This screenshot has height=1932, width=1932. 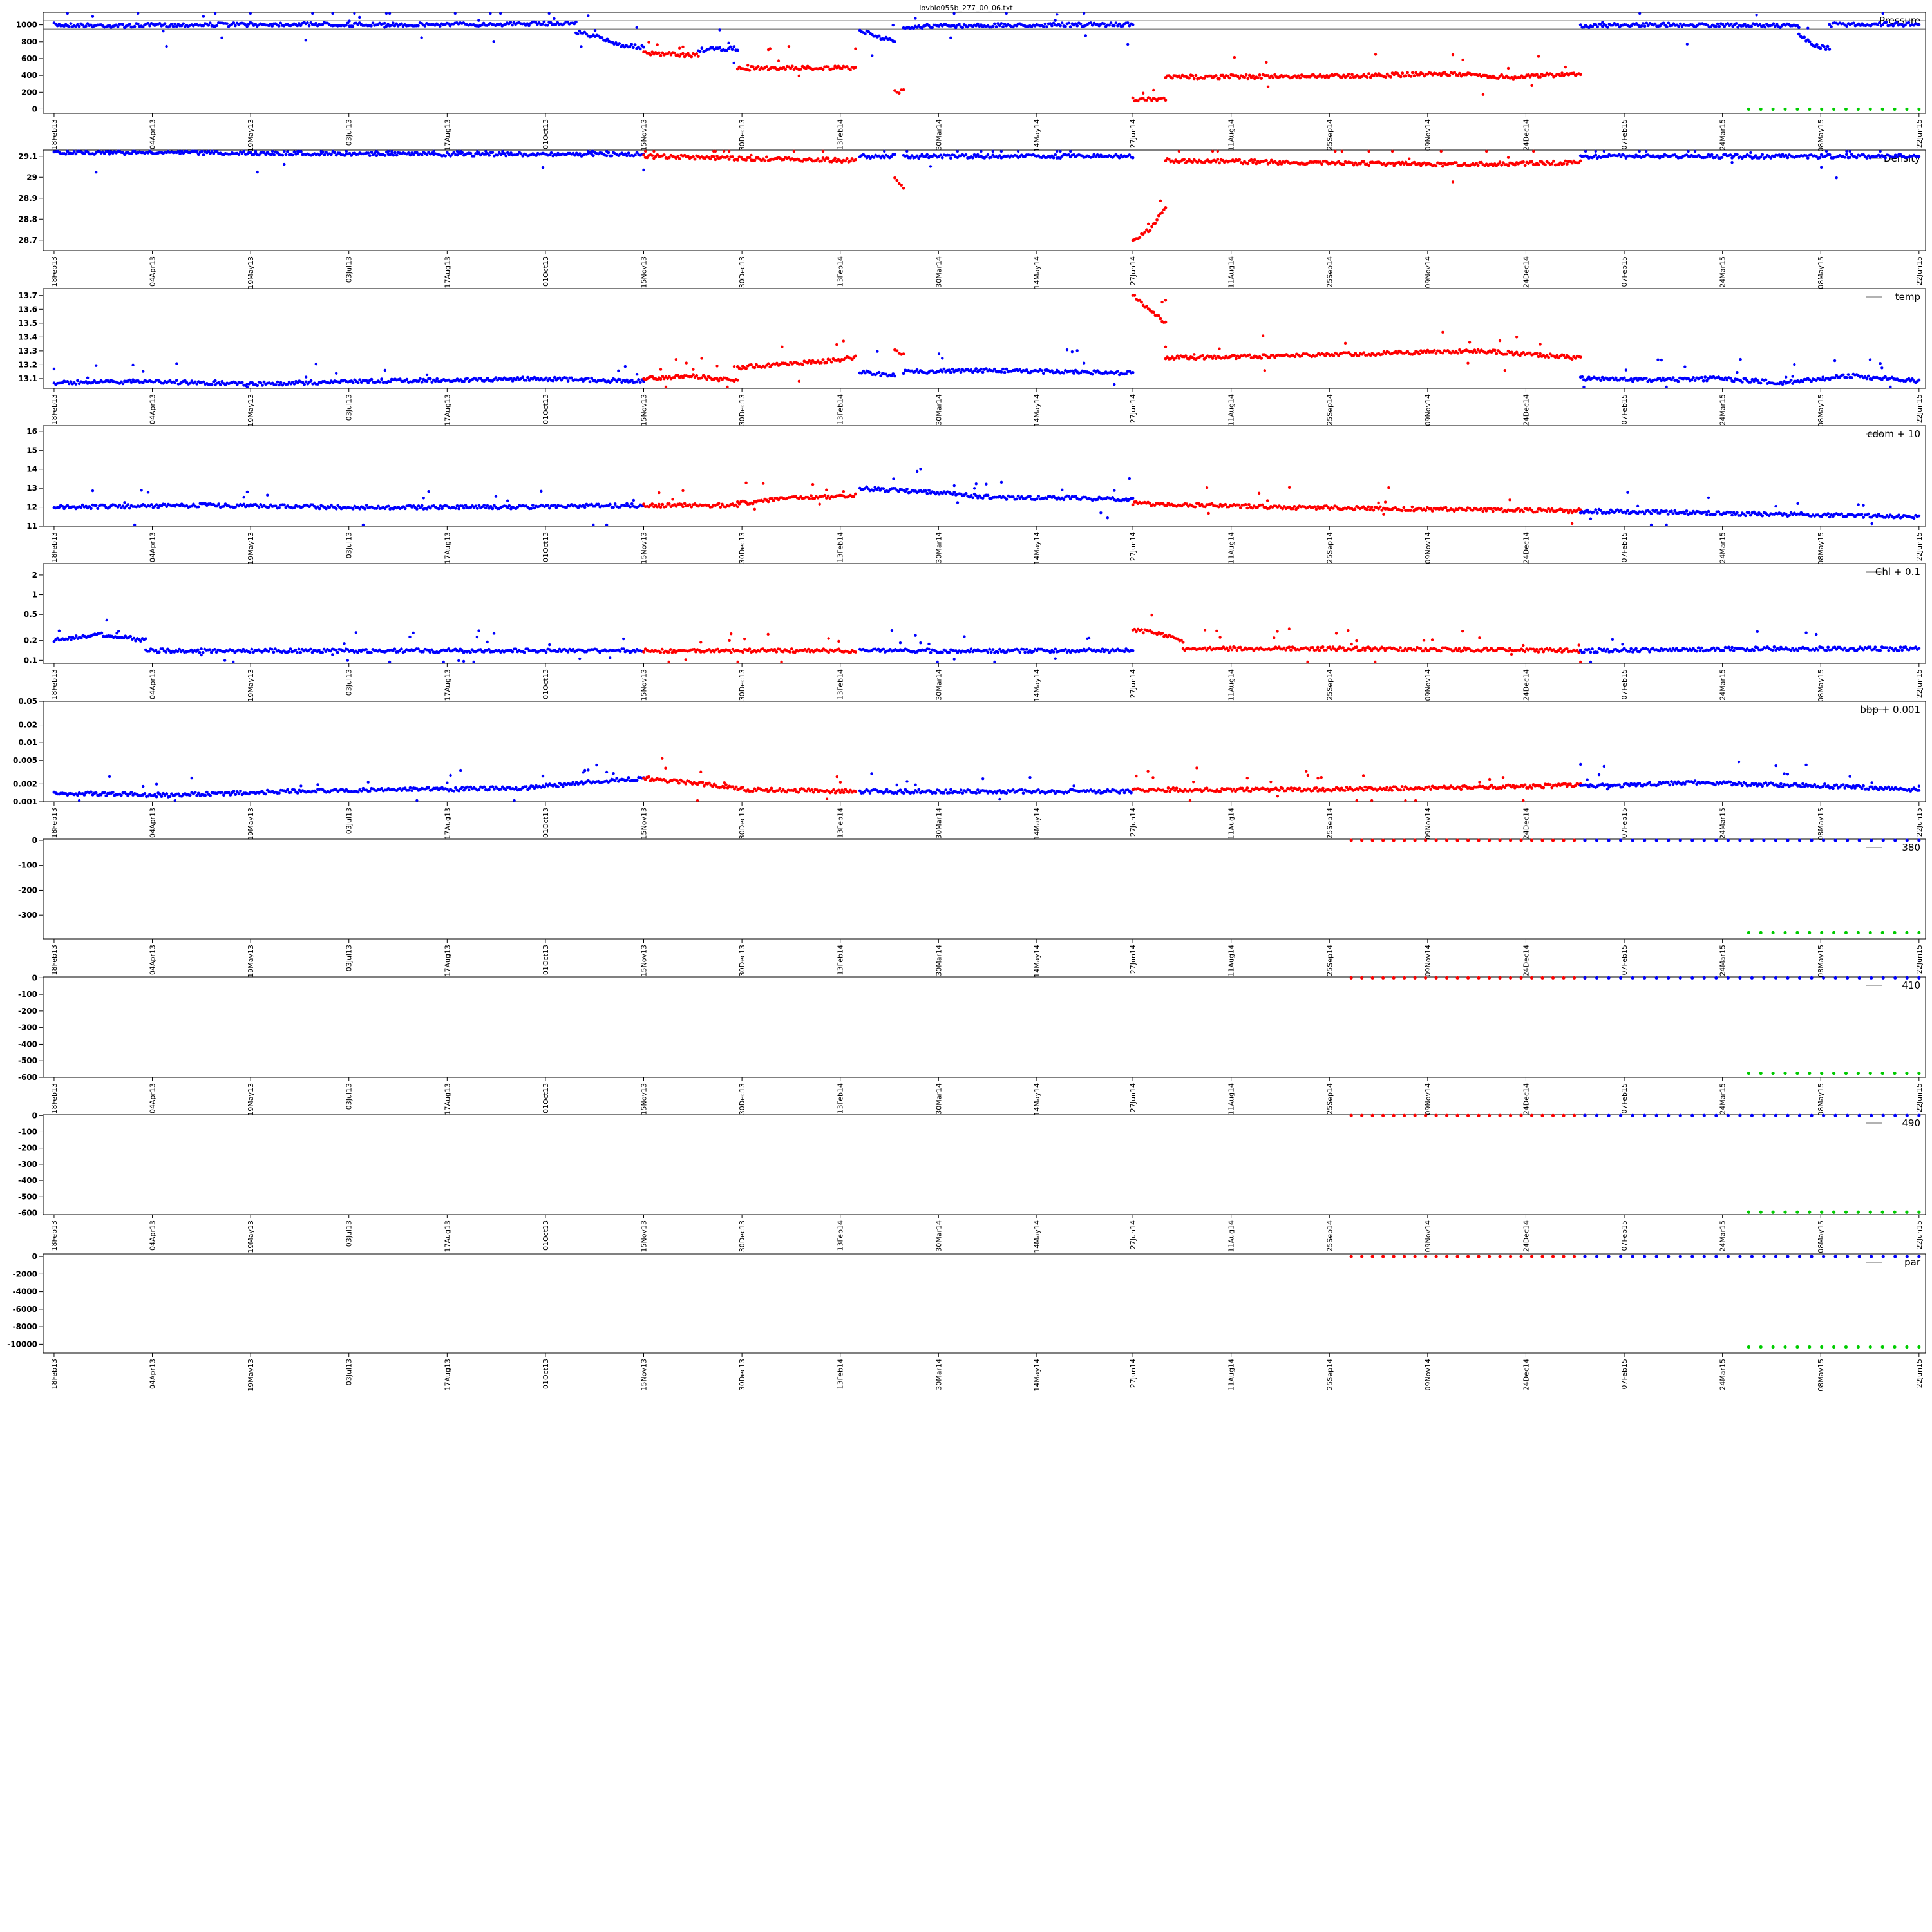 What do you see at coordinates (841, 547) in the screenshot?
I see `x-tick-label: 13Feb14` at bounding box center [841, 547].